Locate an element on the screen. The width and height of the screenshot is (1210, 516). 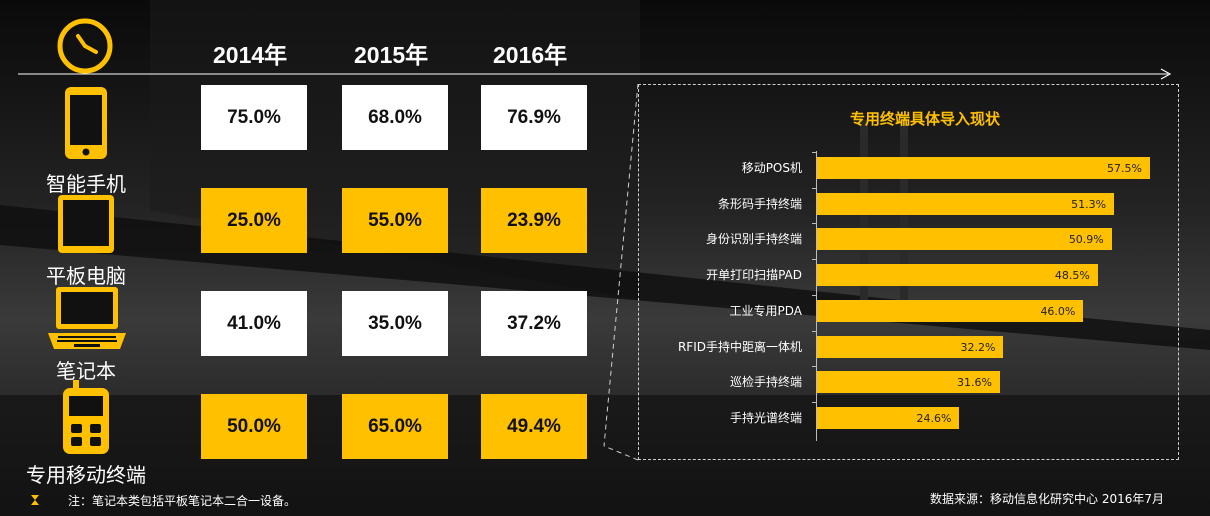
callout-lines is located at coordinates (621, 272).